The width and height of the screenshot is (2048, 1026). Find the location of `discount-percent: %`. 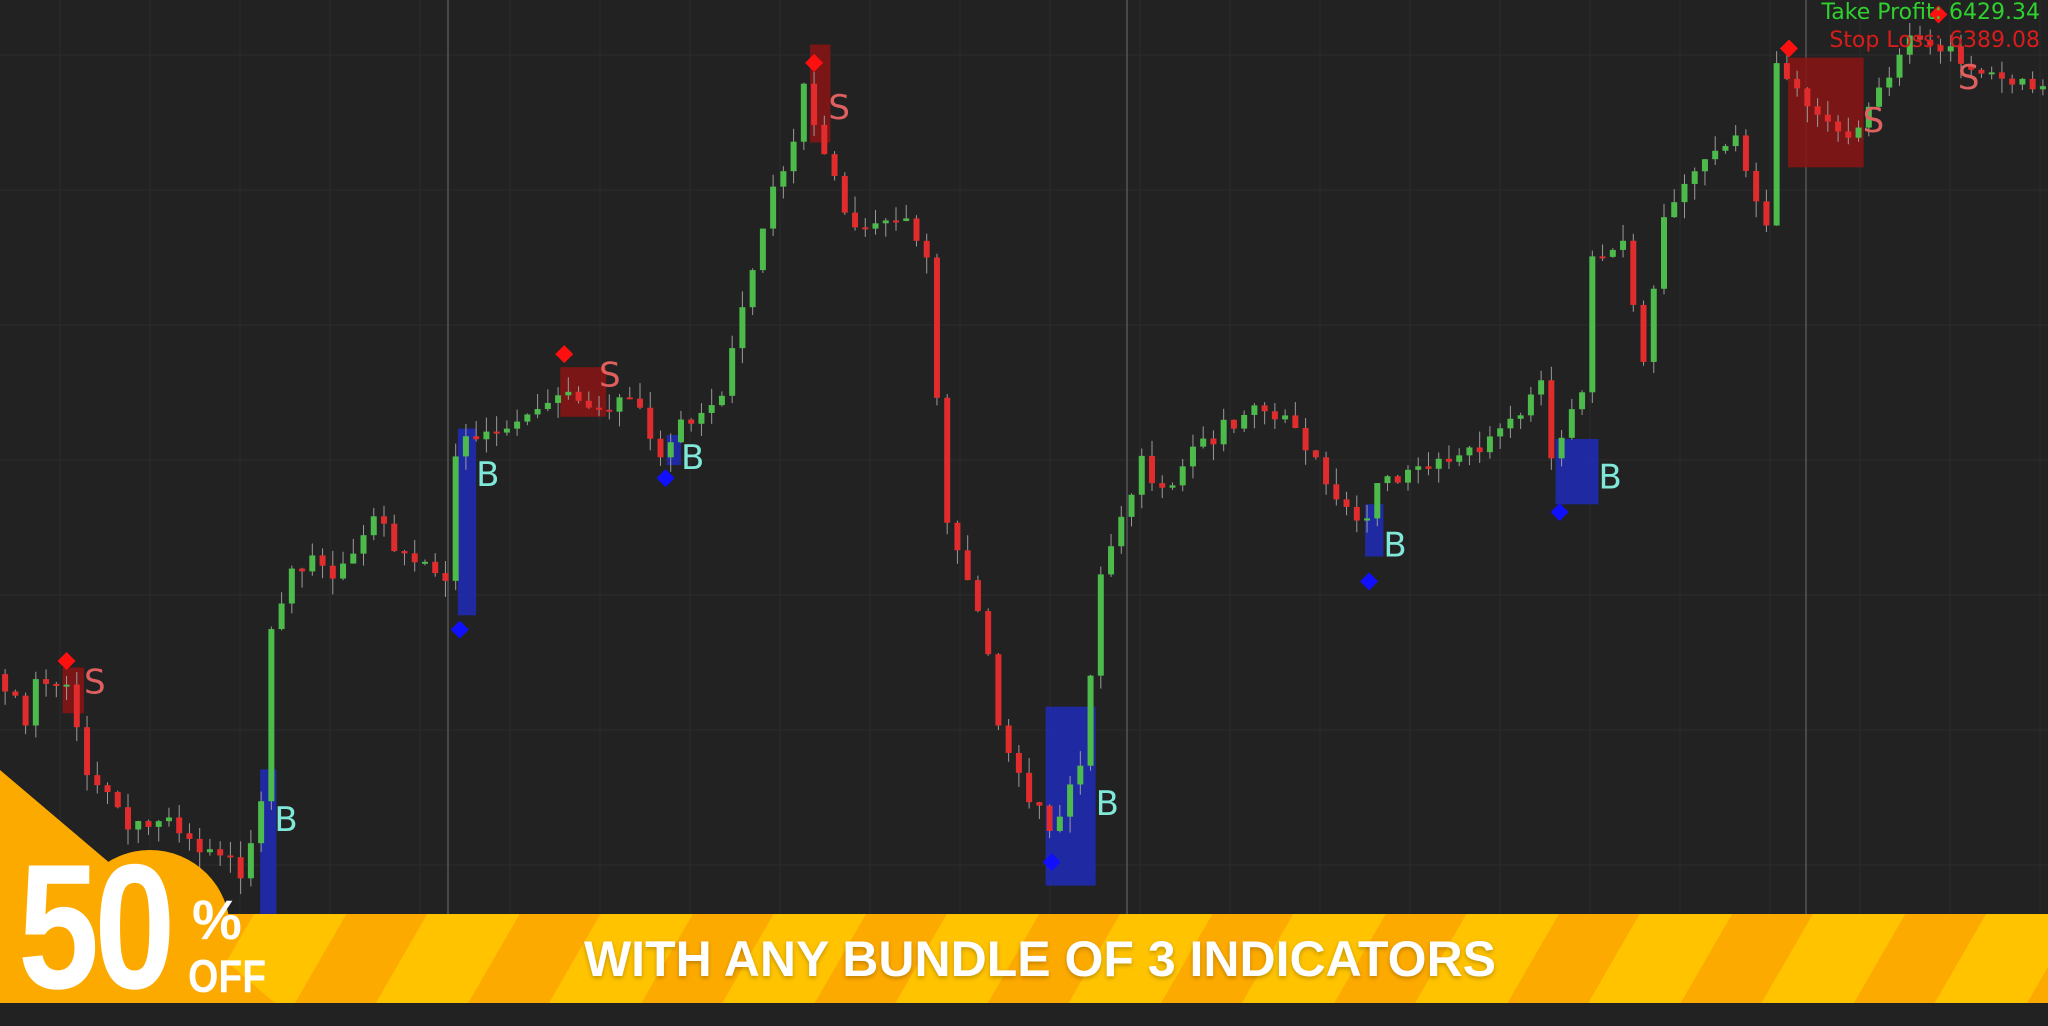

discount-percent: % is located at coordinates (217, 919).